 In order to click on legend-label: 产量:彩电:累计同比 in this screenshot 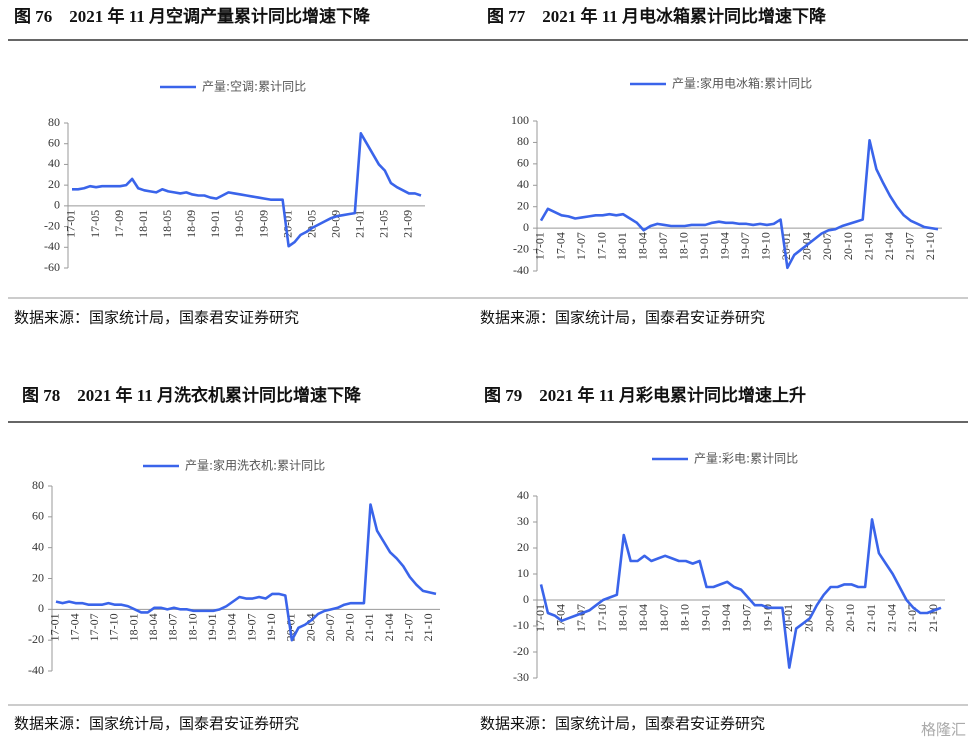, I will do `click(746, 459)`.